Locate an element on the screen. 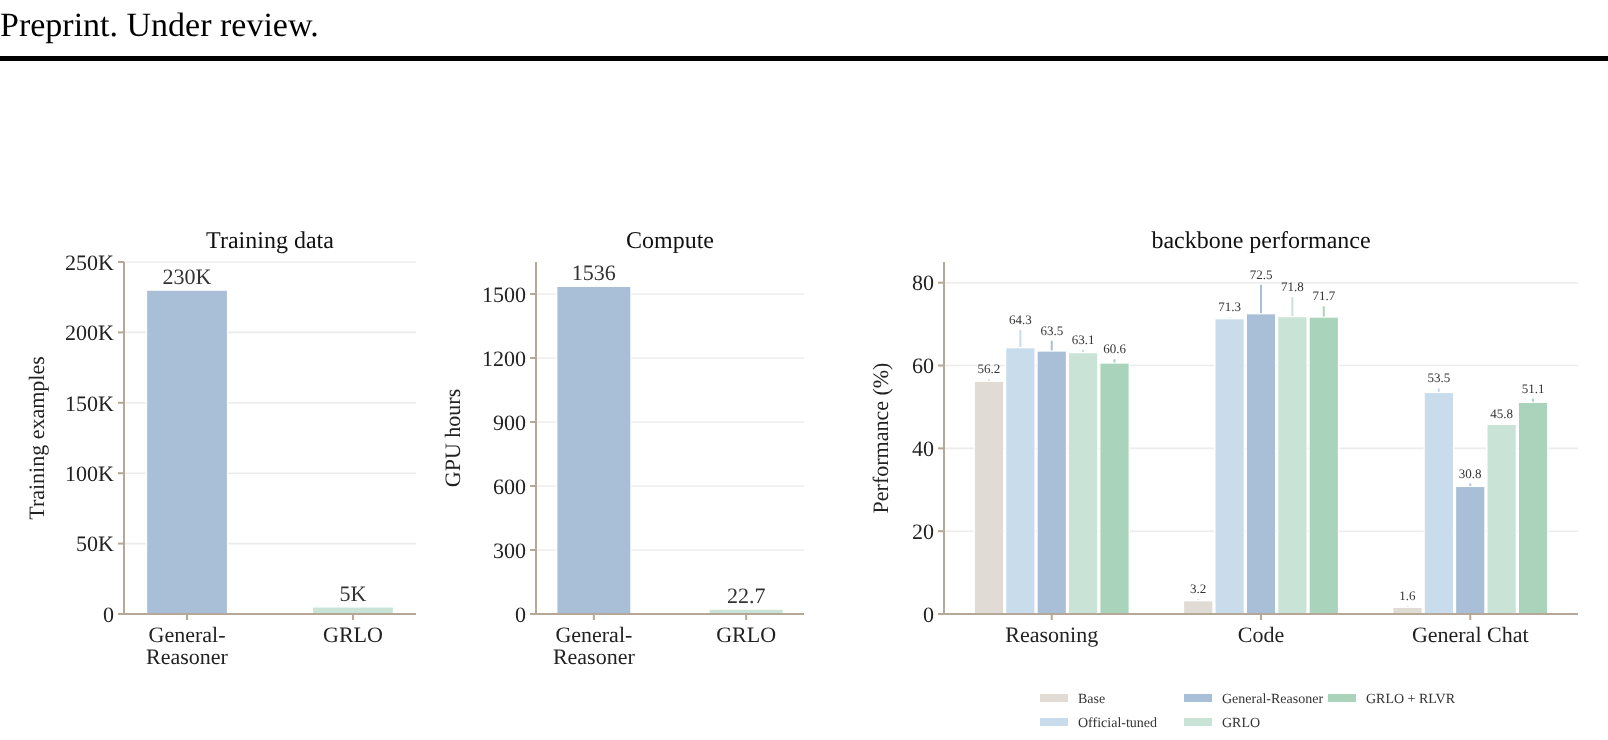 Image resolution: width=1608 pixels, height=740 pixels. y-tick-label: 80 is located at coordinates (923, 284).